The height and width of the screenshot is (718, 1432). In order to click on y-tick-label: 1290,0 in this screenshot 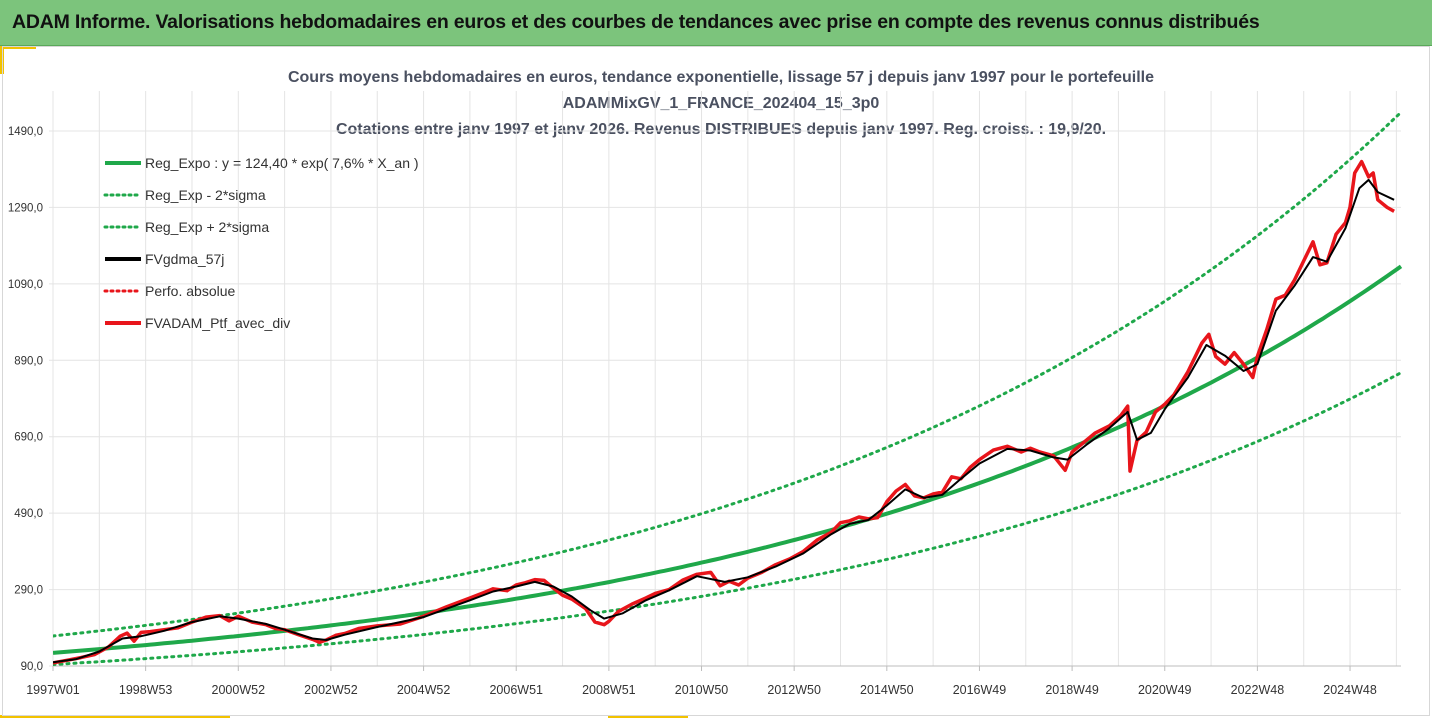, I will do `click(25, 208)`.